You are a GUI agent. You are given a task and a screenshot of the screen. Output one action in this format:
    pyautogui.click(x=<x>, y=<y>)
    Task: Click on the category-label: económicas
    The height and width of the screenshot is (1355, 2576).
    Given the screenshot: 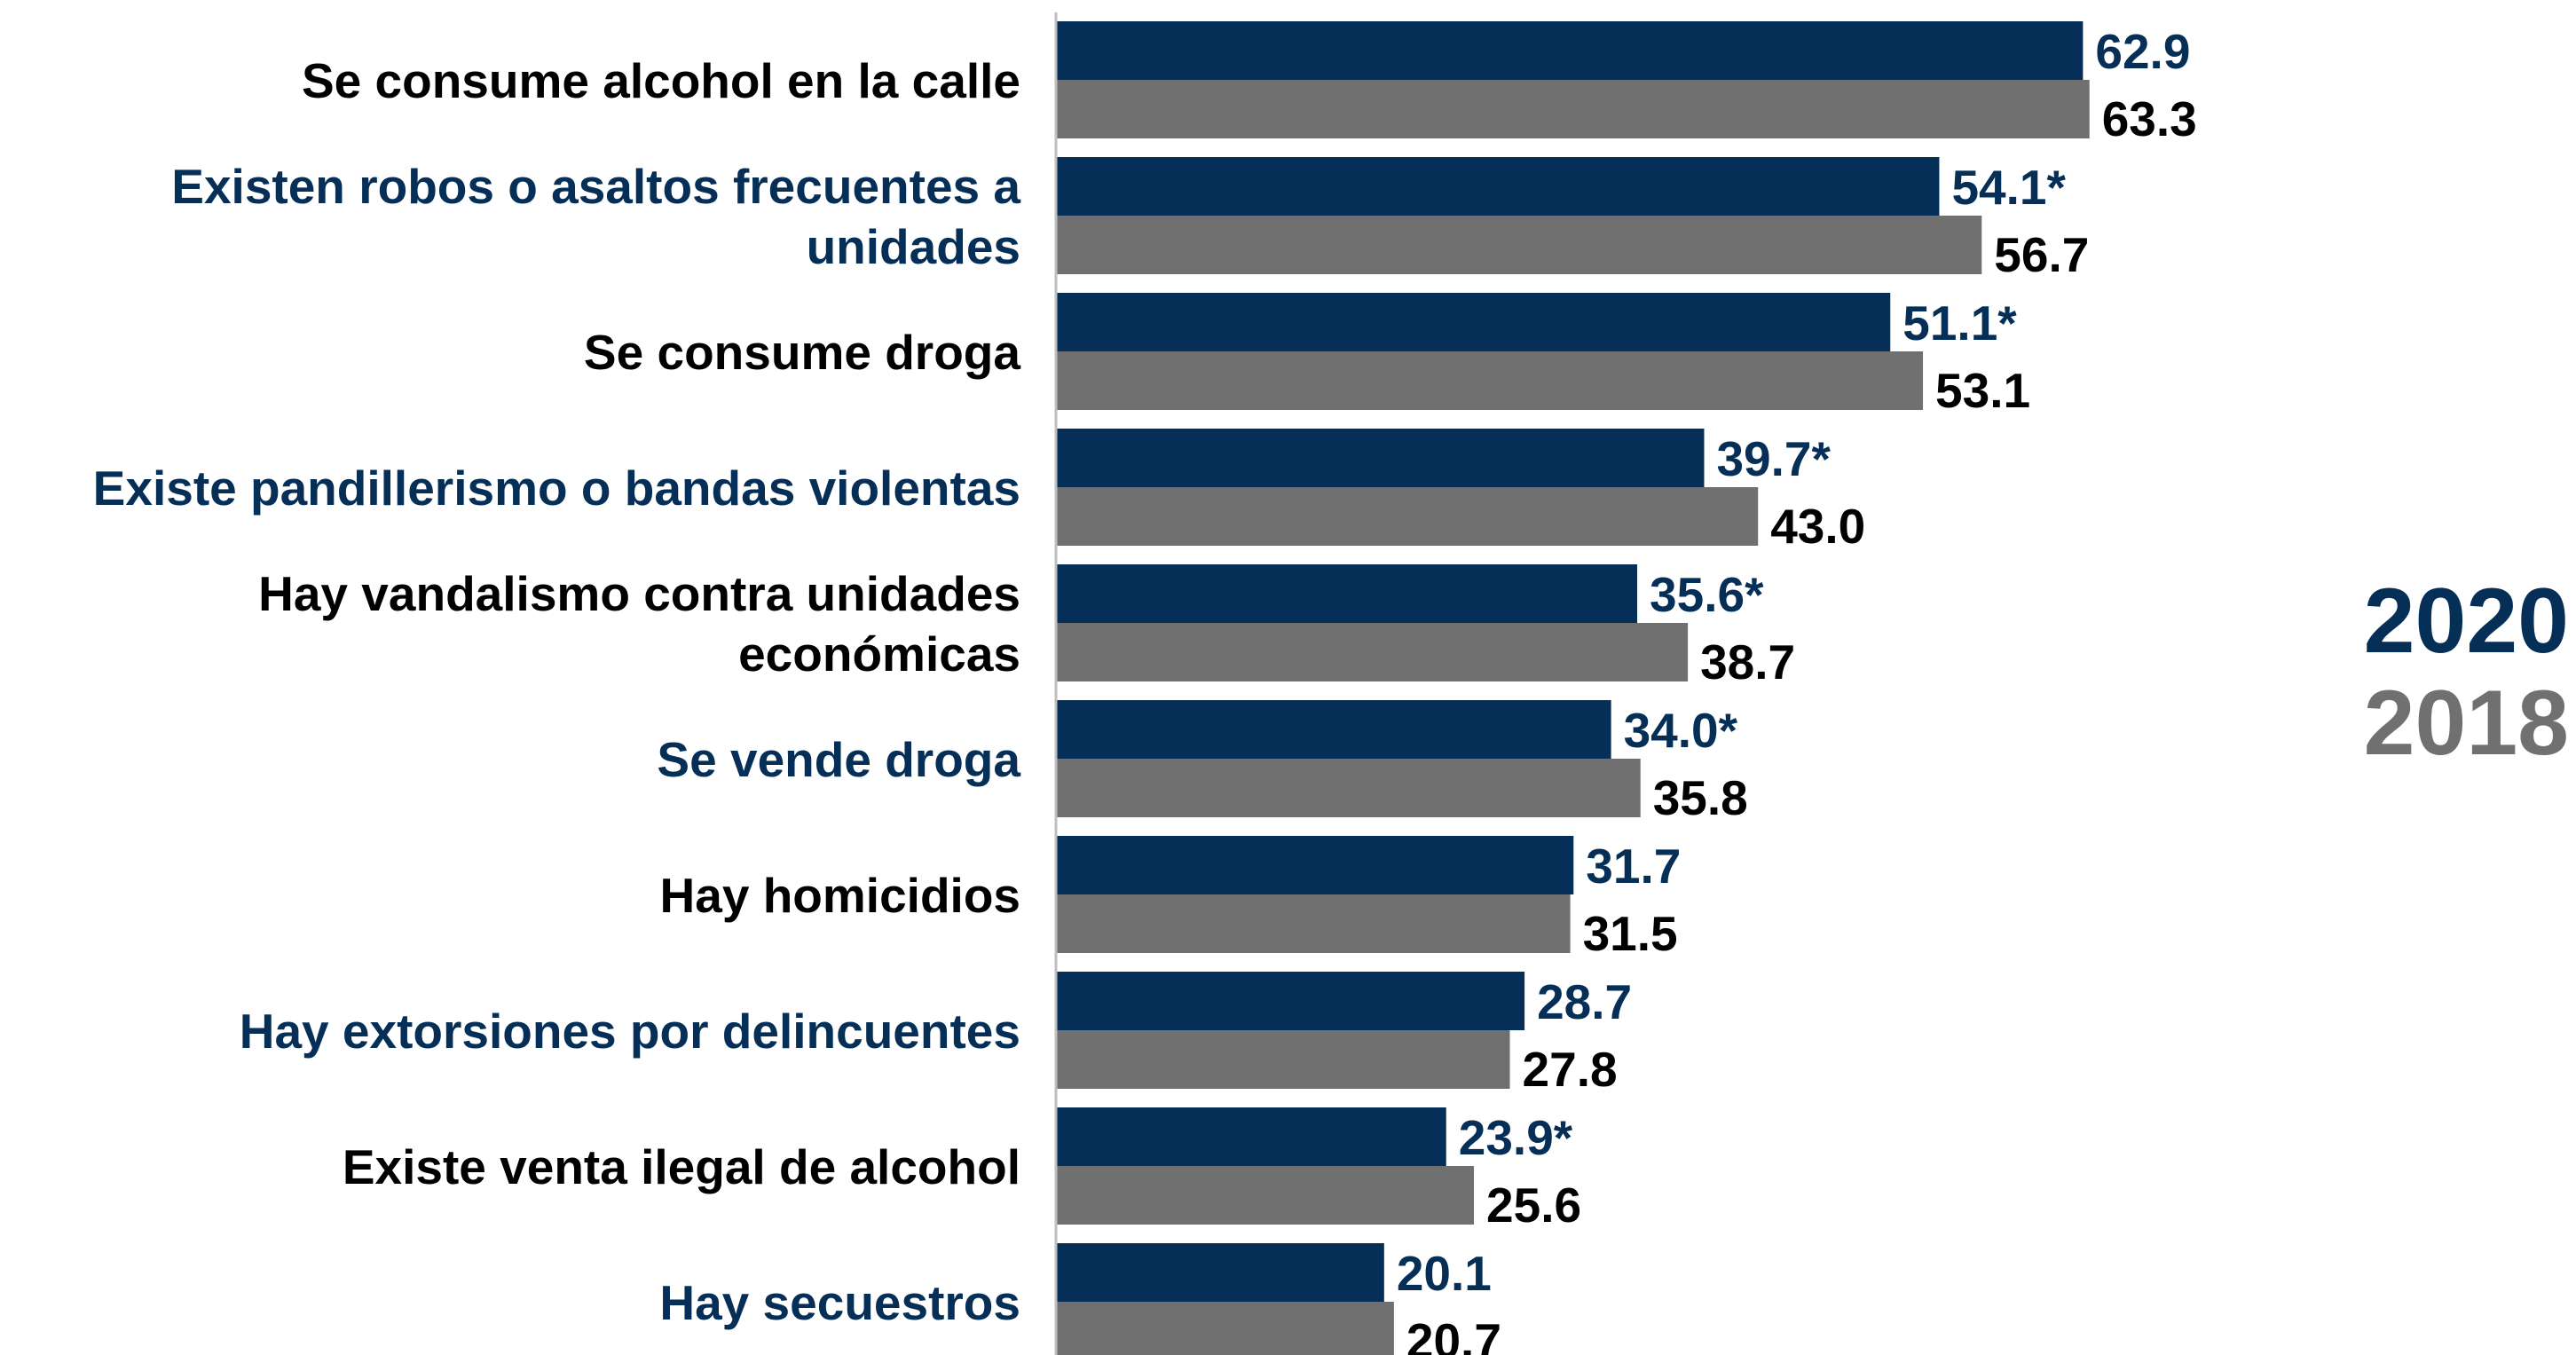 What is the action you would take?
    pyautogui.click(x=879, y=653)
    